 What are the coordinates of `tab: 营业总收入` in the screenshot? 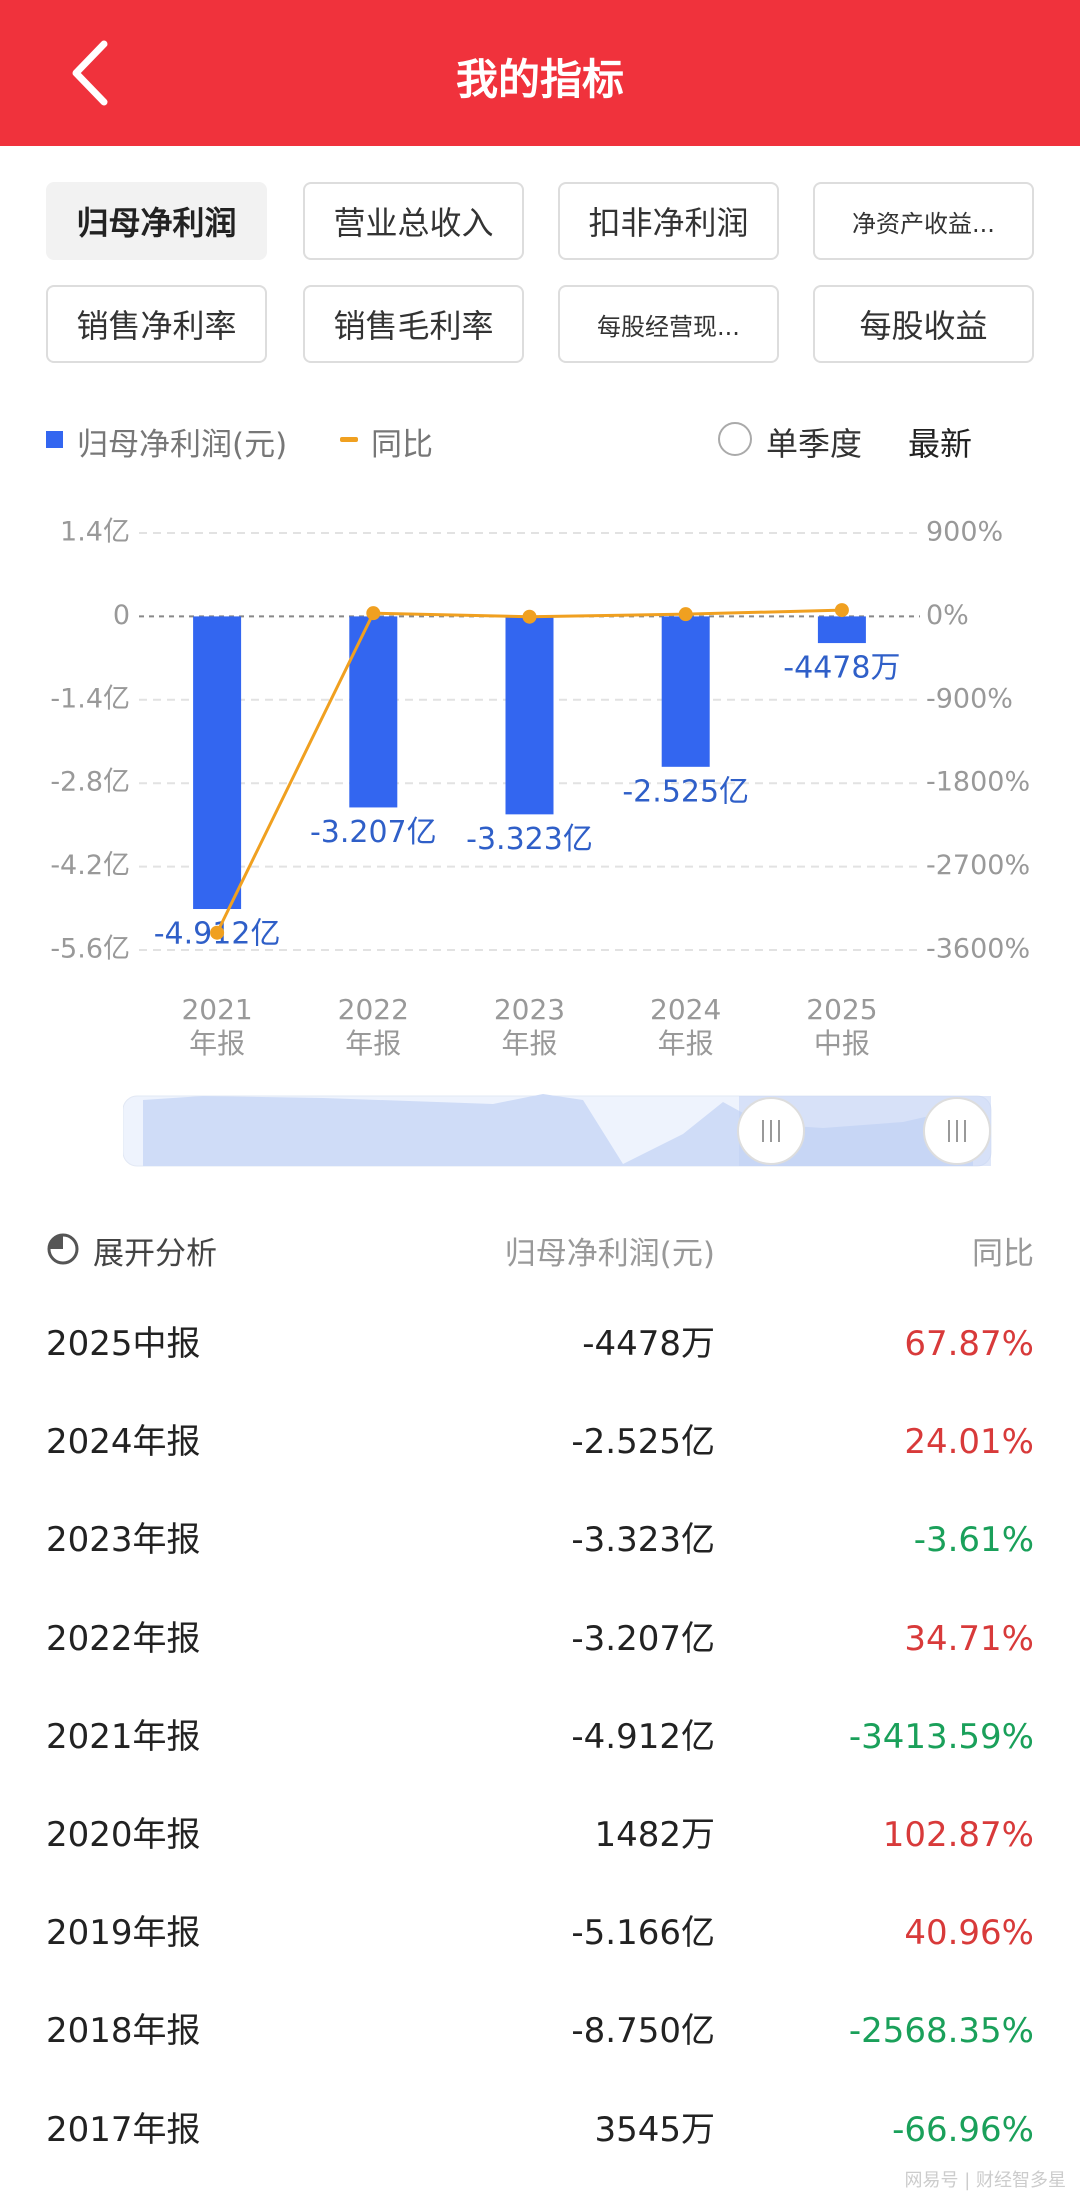 It's located at (413, 221).